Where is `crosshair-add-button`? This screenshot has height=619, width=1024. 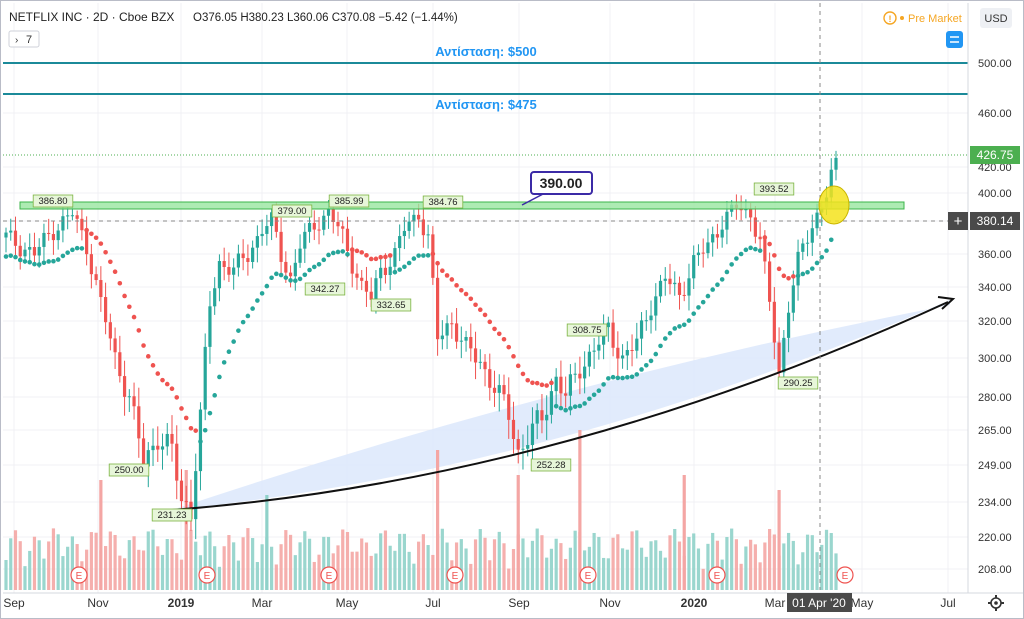
crosshair-add-button is located at coordinates (958, 221).